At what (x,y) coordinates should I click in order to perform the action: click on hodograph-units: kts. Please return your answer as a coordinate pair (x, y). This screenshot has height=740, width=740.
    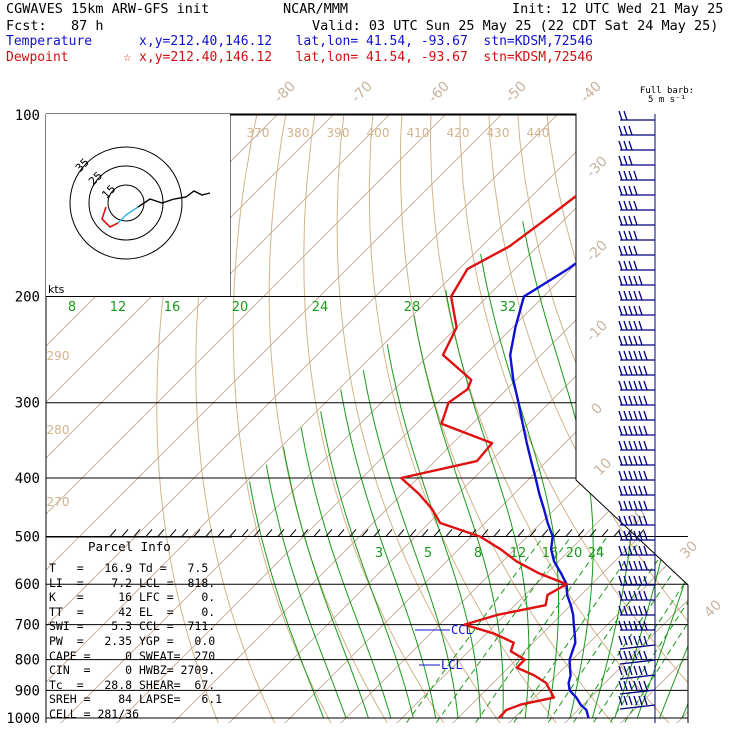
    Looking at the image, I should click on (56, 289).